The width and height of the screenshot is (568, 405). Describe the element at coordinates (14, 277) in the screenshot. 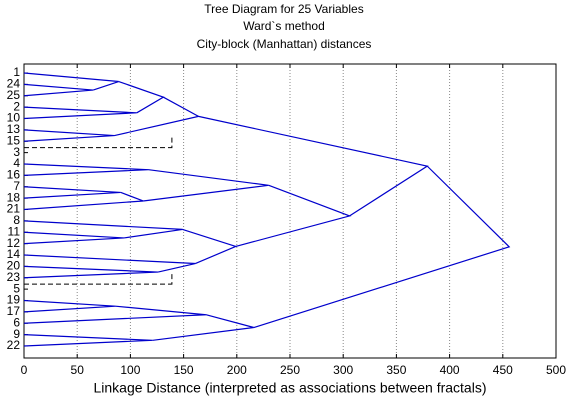

I see `leaf-label: 23` at that location.